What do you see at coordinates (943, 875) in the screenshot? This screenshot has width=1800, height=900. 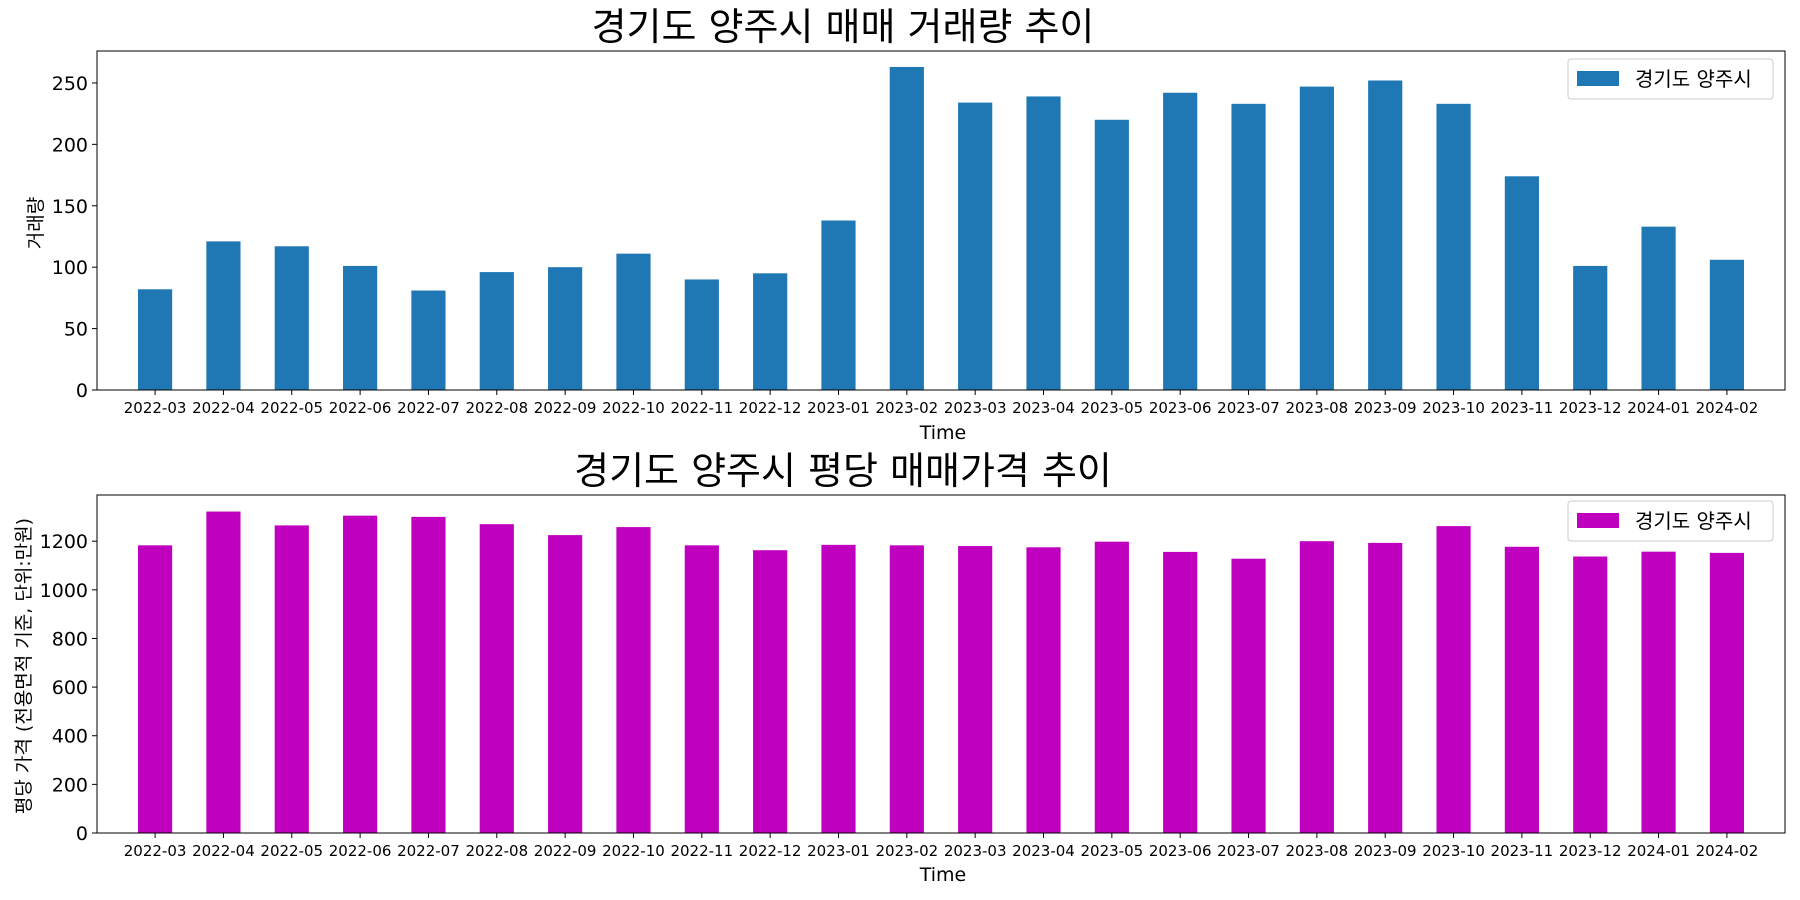 I see `x-axis-label: Time` at bounding box center [943, 875].